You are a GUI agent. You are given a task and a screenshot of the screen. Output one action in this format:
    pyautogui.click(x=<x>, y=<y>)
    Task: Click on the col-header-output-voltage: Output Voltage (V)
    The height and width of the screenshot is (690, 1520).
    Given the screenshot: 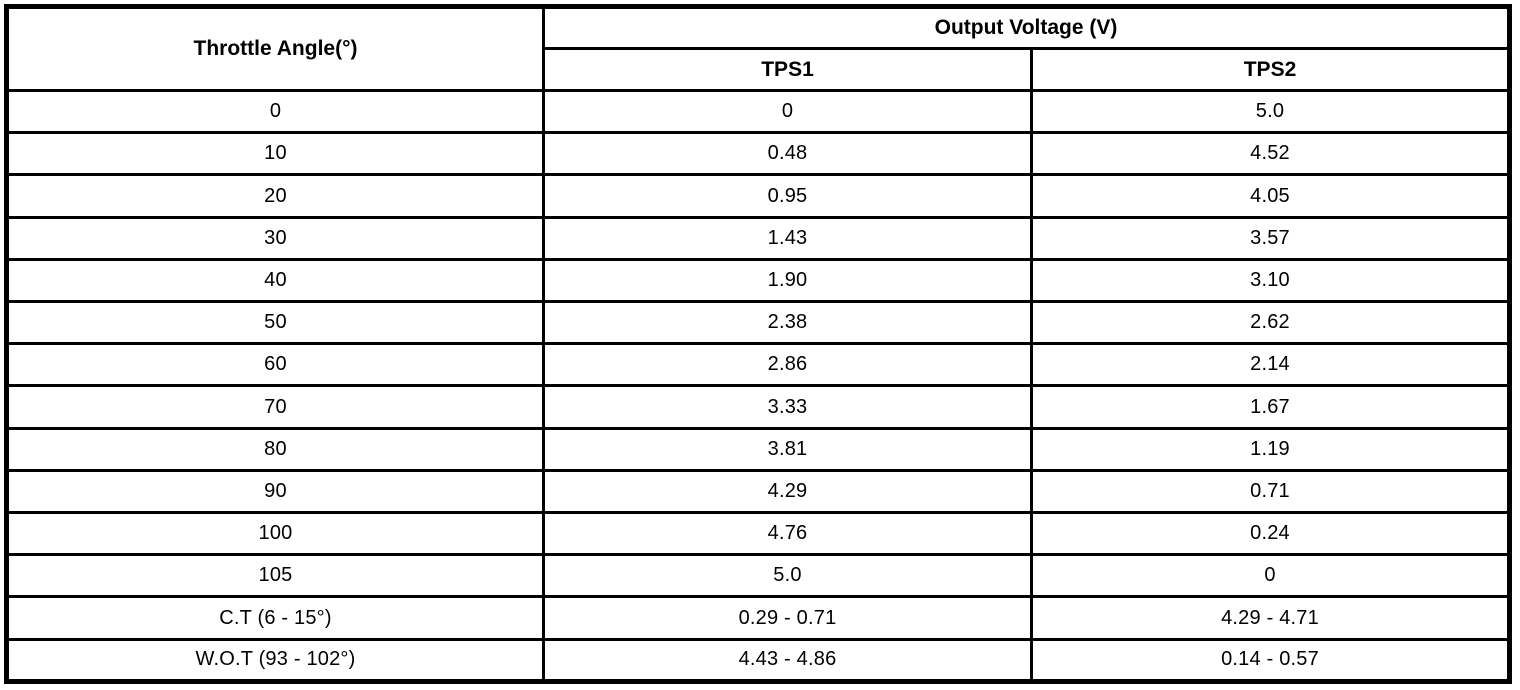 What is the action you would take?
    pyautogui.click(x=1026, y=27)
    